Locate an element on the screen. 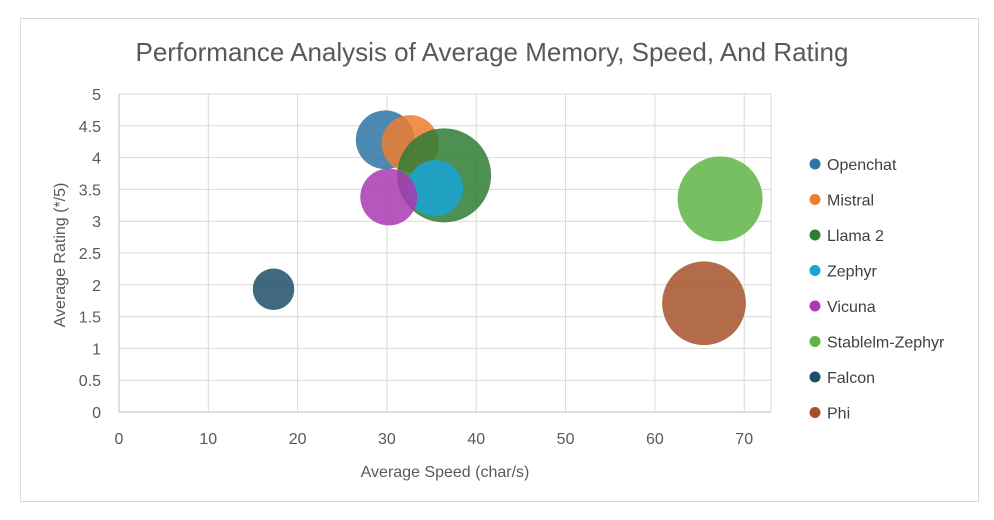 The width and height of the screenshot is (994, 520). bubble-phi is located at coordinates (704, 303).